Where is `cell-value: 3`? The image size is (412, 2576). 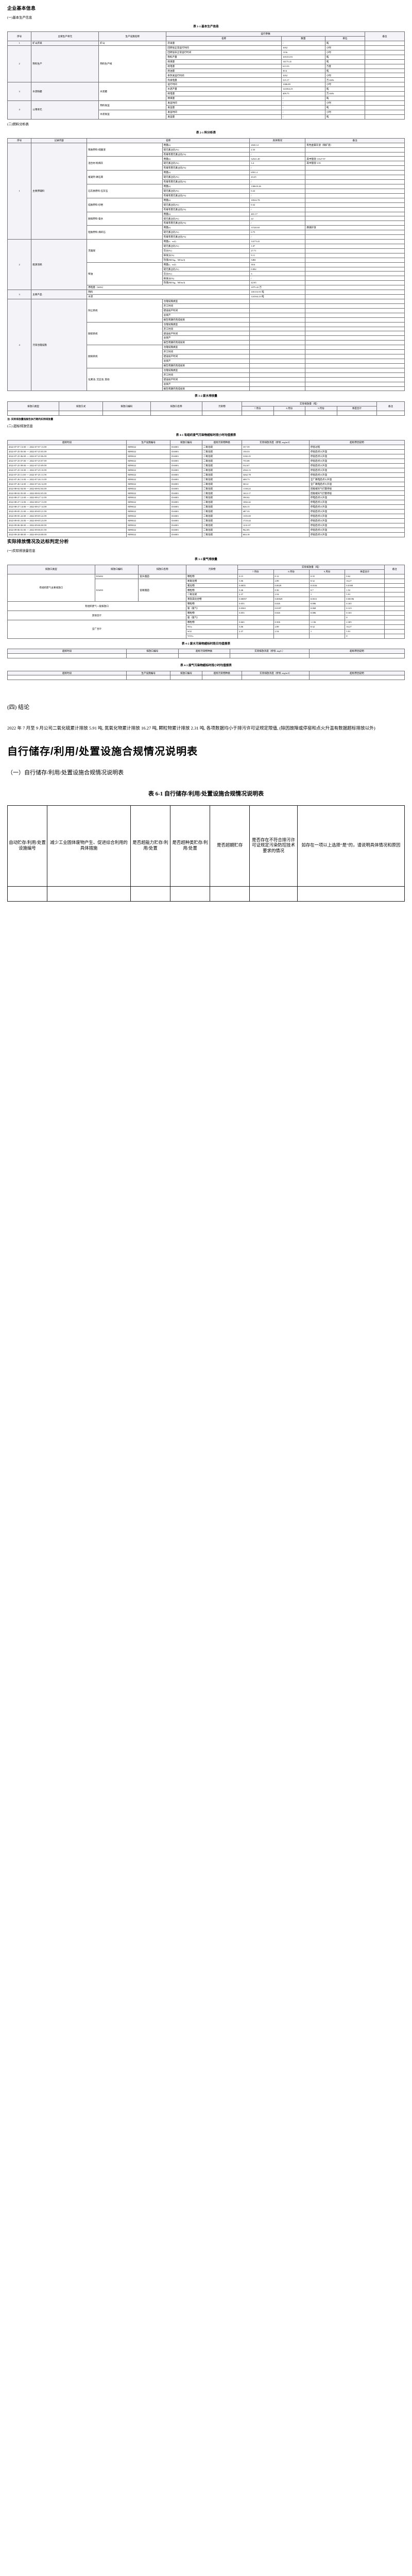
cell-value: 3 is located at coordinates (277, 274).